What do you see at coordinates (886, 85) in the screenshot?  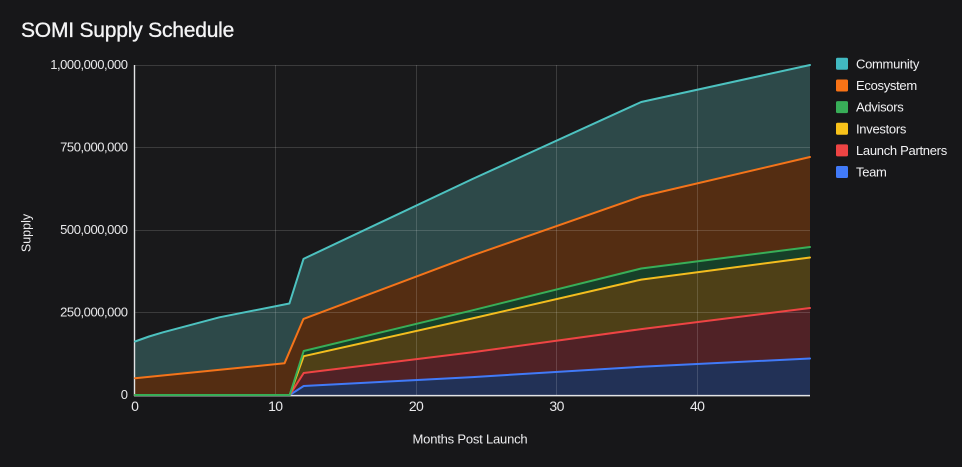 I see `svg-text: Ecosystem` at bounding box center [886, 85].